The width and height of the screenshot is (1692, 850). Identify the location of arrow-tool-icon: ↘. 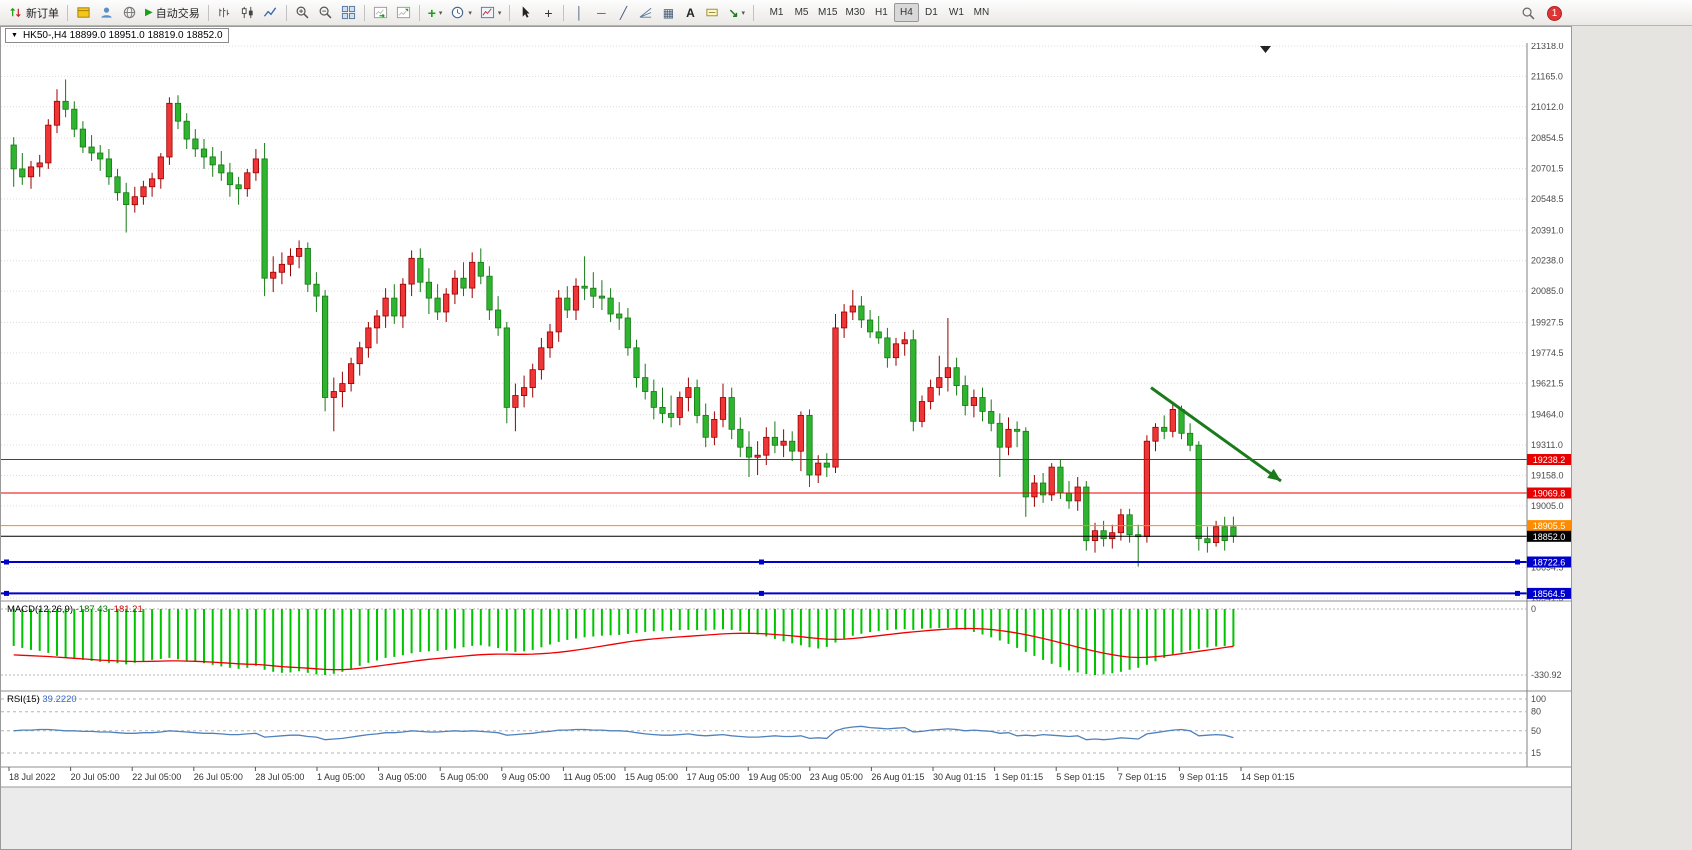
(733, 12).